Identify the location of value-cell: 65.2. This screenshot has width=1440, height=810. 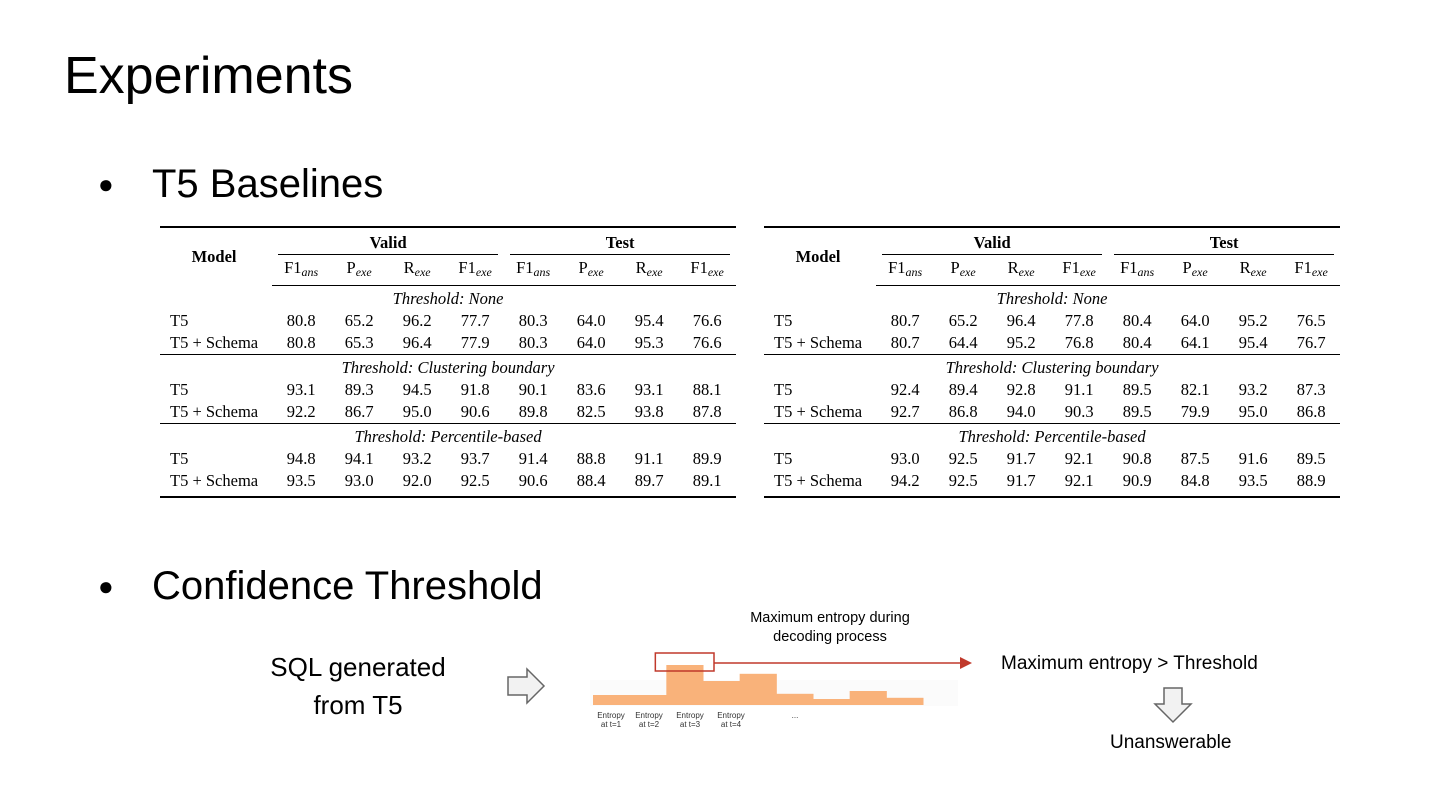
(963, 320).